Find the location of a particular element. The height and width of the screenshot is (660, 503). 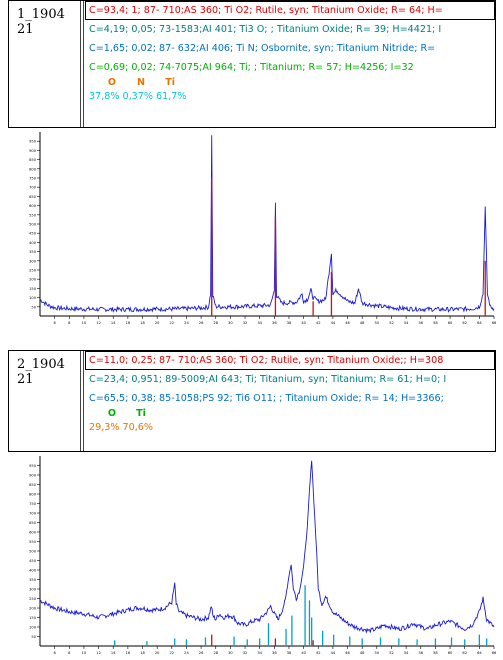

y-tick-label: 650 is located at coordinates (33, 523).